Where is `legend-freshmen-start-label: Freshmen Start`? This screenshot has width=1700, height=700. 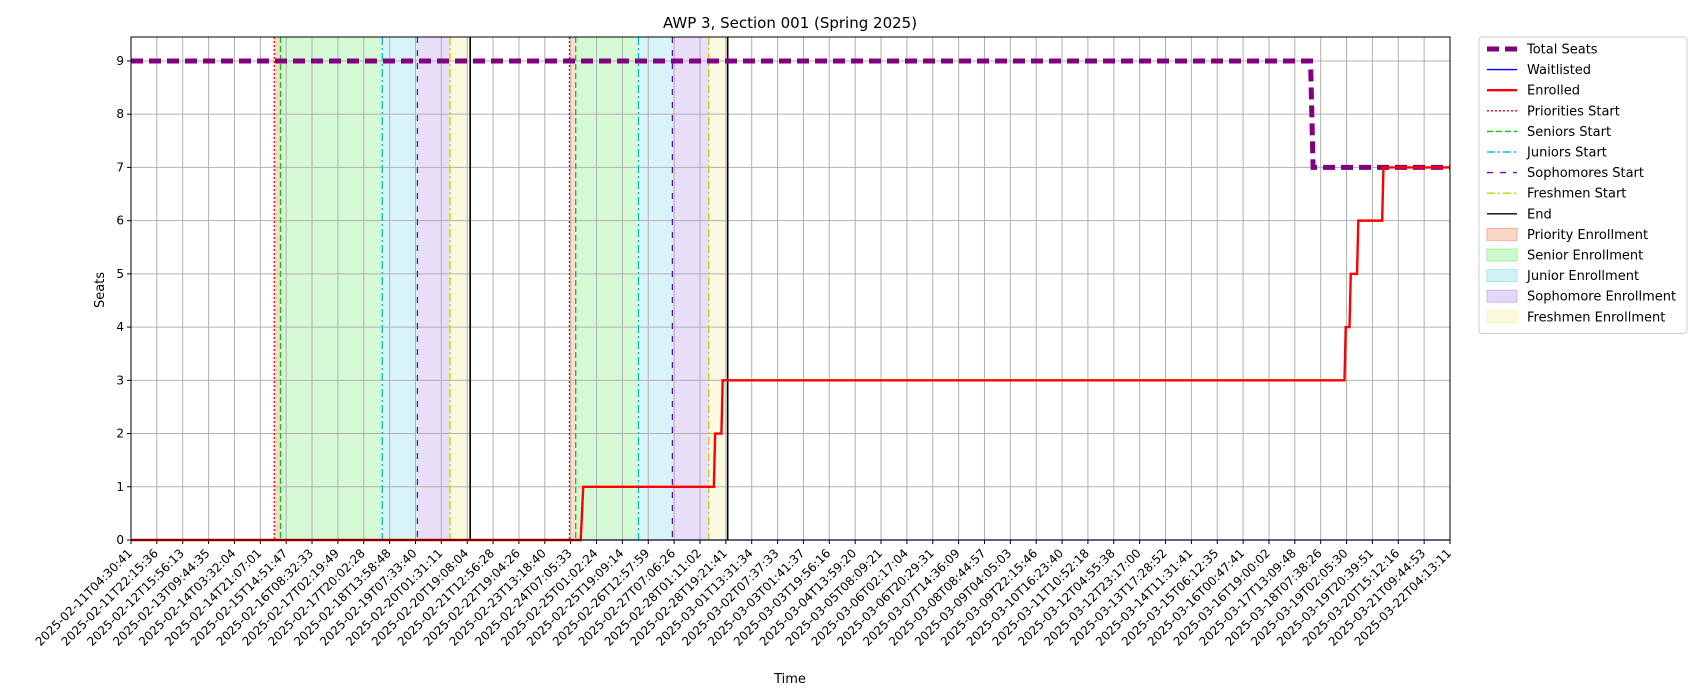
legend-freshmen-start-label: Freshmen Start is located at coordinates (1576, 194).